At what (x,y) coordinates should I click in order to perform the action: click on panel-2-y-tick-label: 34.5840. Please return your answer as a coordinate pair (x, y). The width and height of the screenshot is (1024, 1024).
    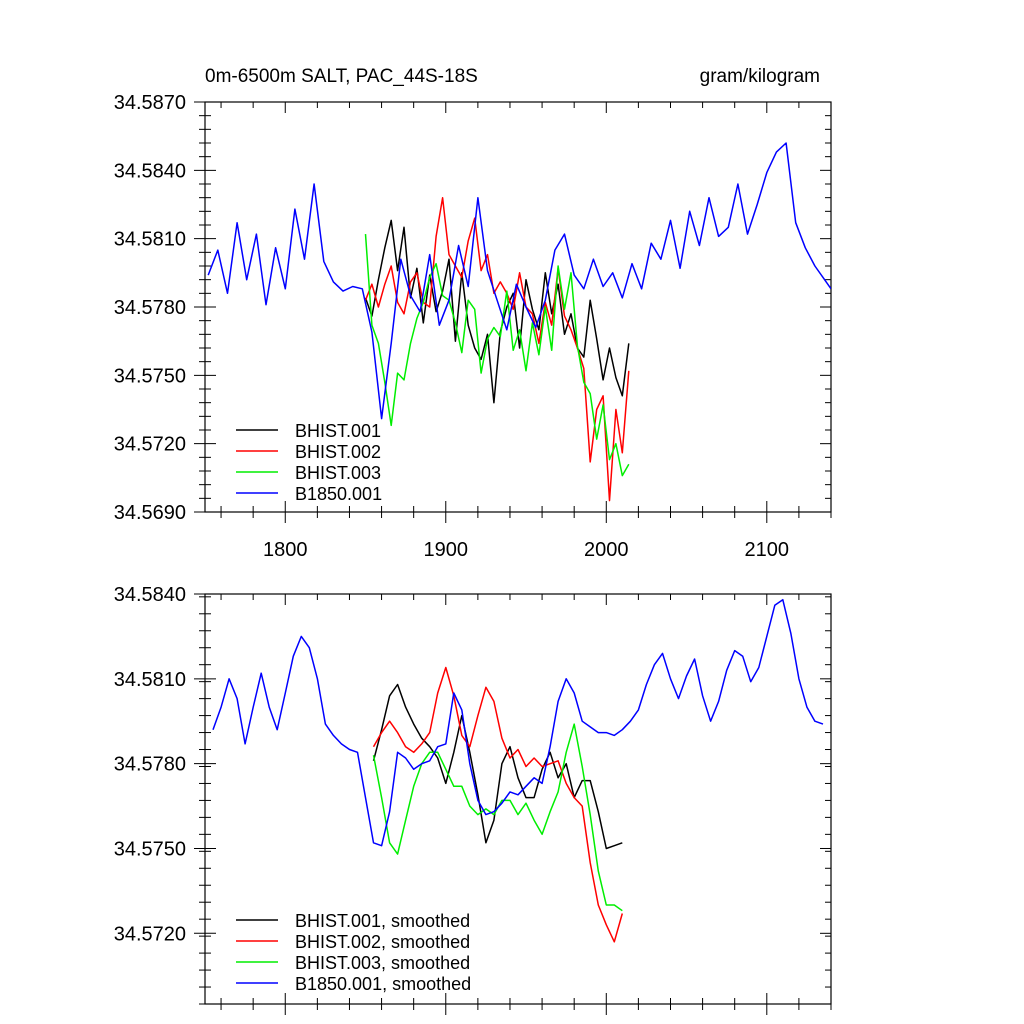
    Looking at the image, I should click on (150, 595).